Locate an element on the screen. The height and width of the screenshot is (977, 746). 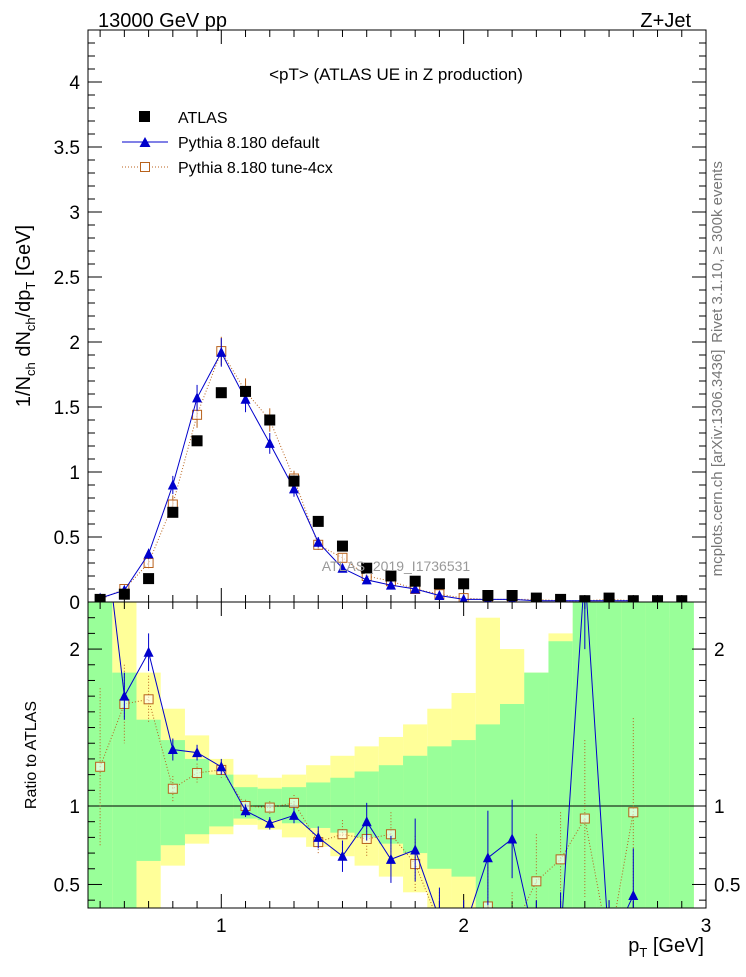
watermark: ATLAS_2019_I1736531 is located at coordinates (396, 566).